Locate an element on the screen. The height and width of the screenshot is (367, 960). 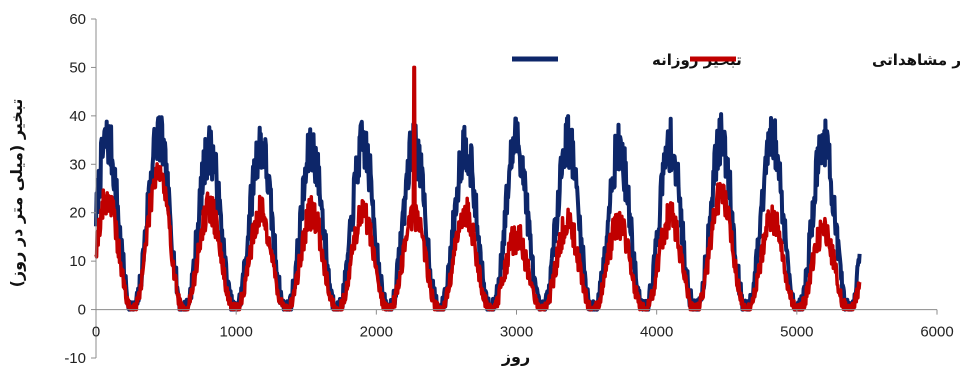
x-tick-label: 3000 is located at coordinates (516, 332).